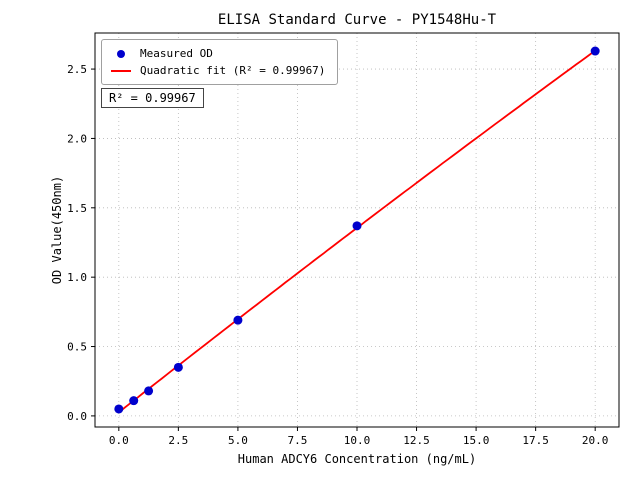  I want to click on measured-od-dot-icon, so click(121, 53).